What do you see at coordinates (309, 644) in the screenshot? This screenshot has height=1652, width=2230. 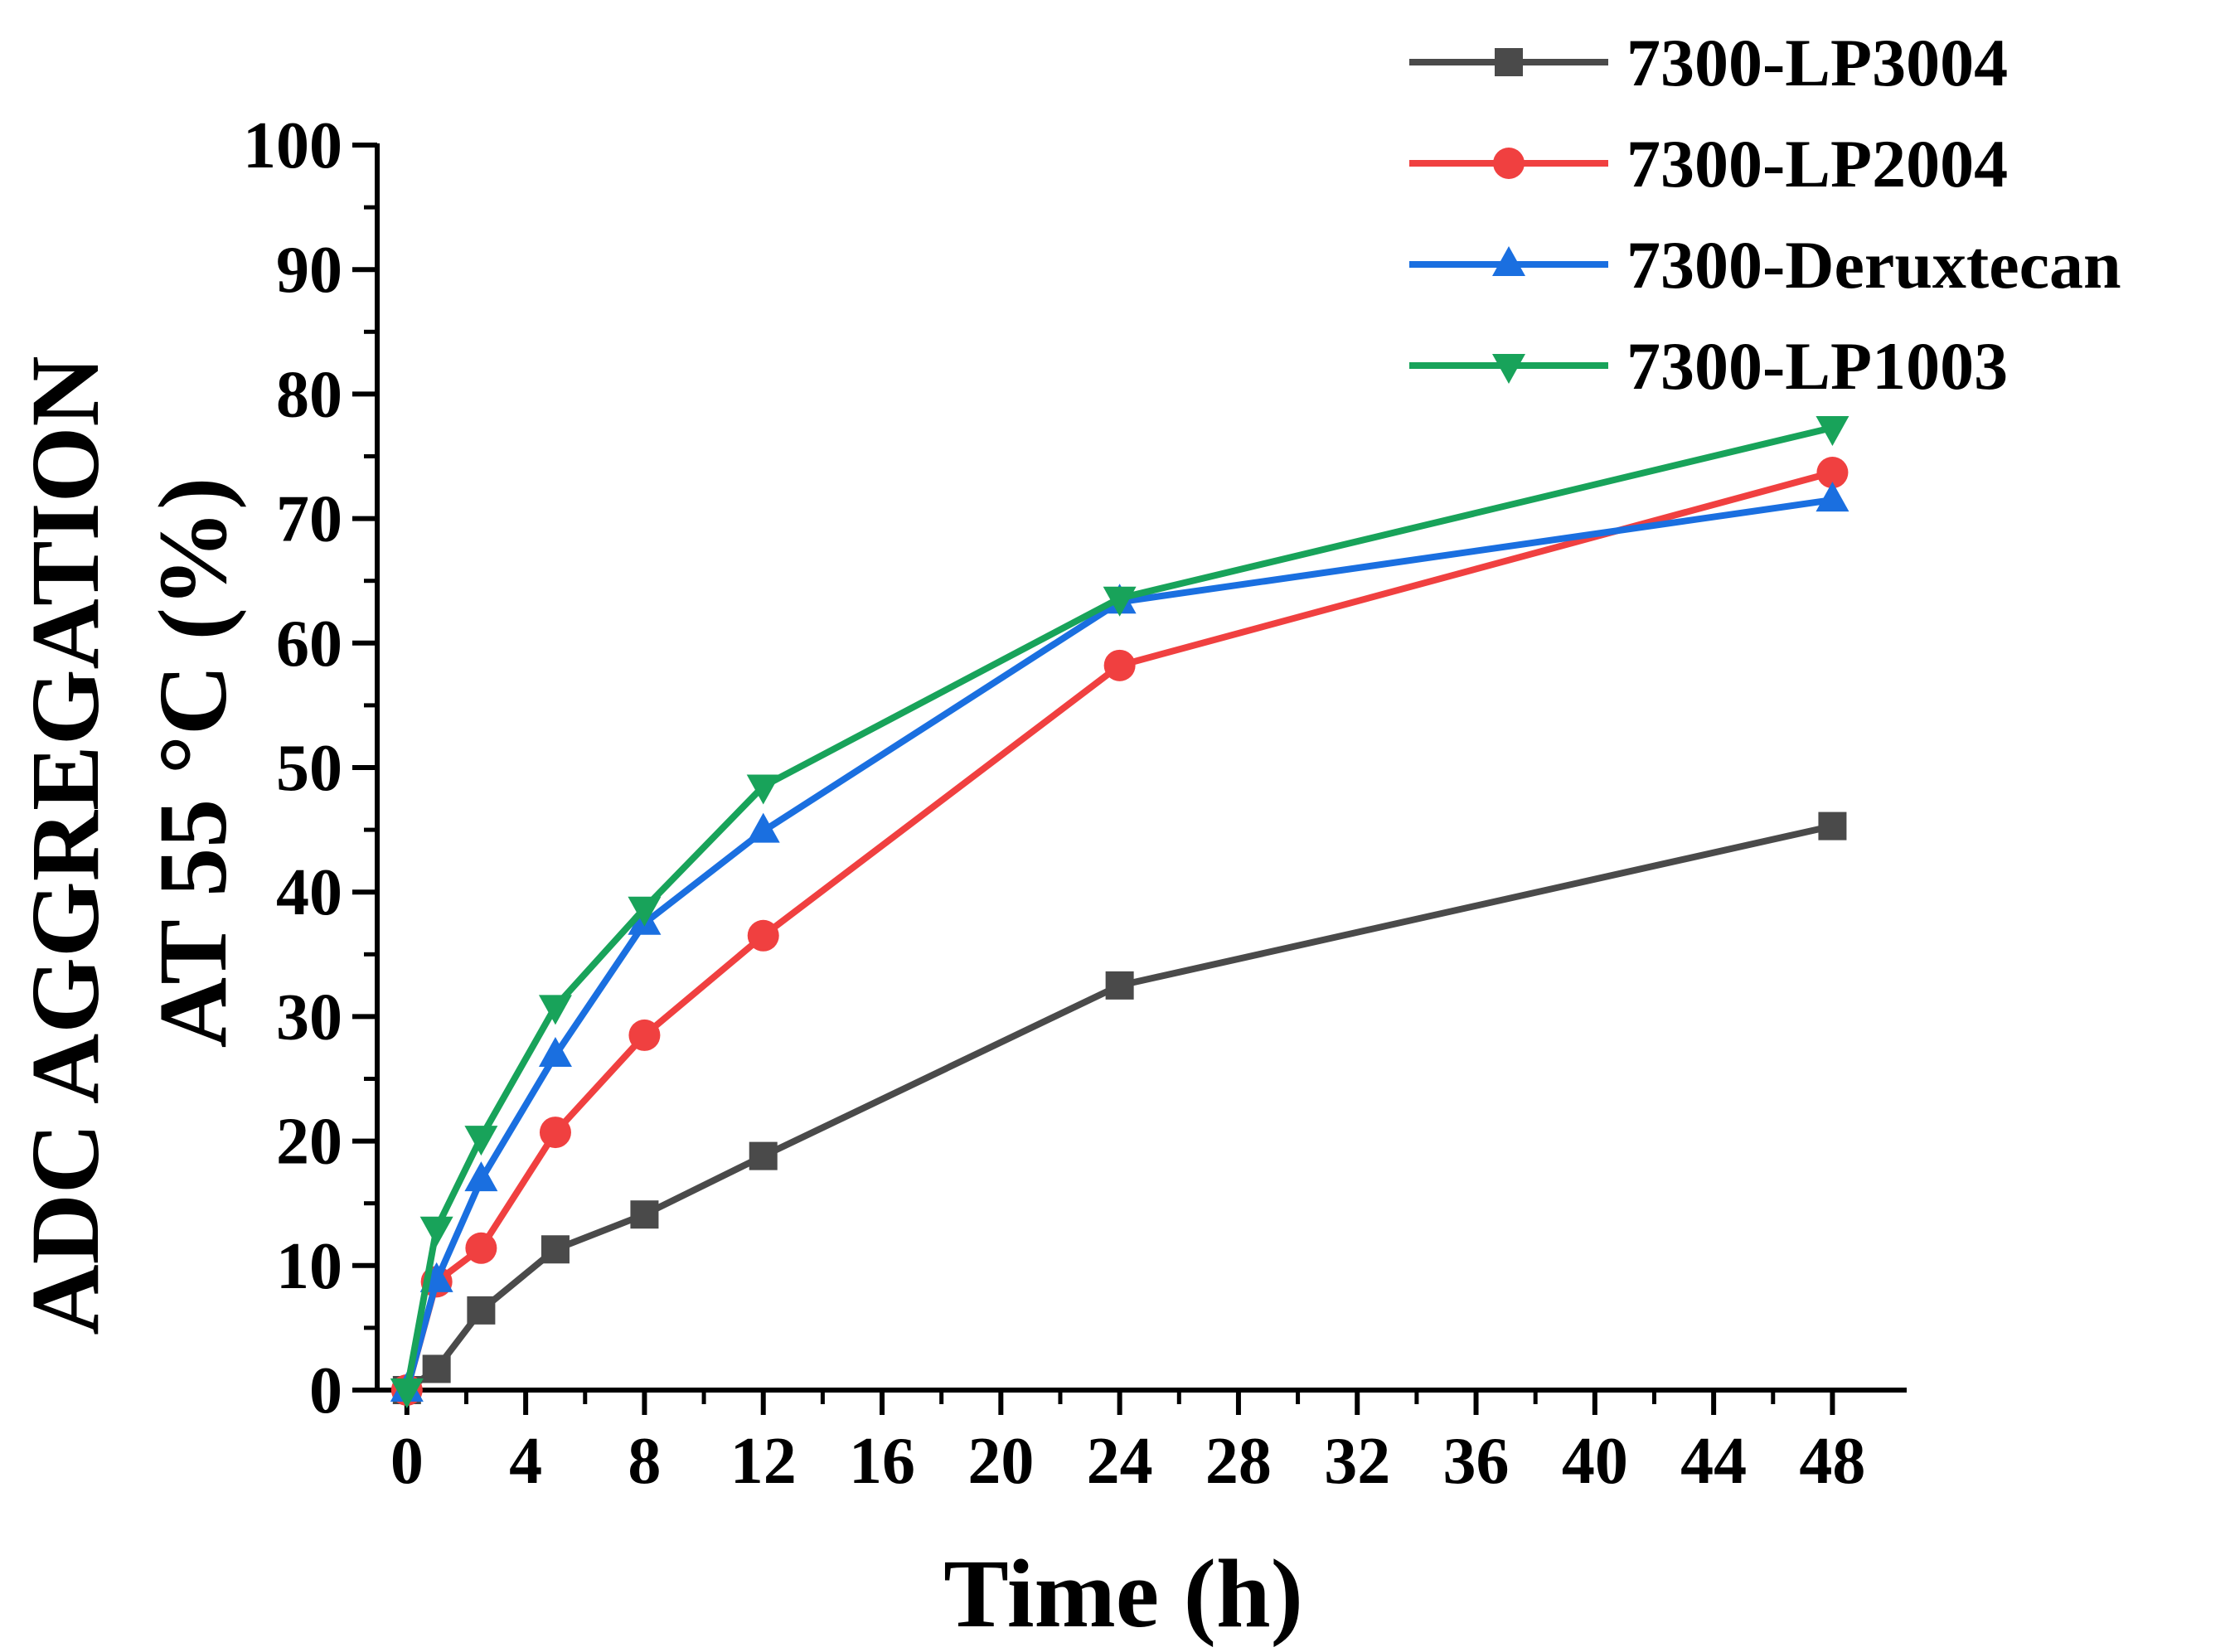 I see `y-tick-label: 60` at bounding box center [309, 644].